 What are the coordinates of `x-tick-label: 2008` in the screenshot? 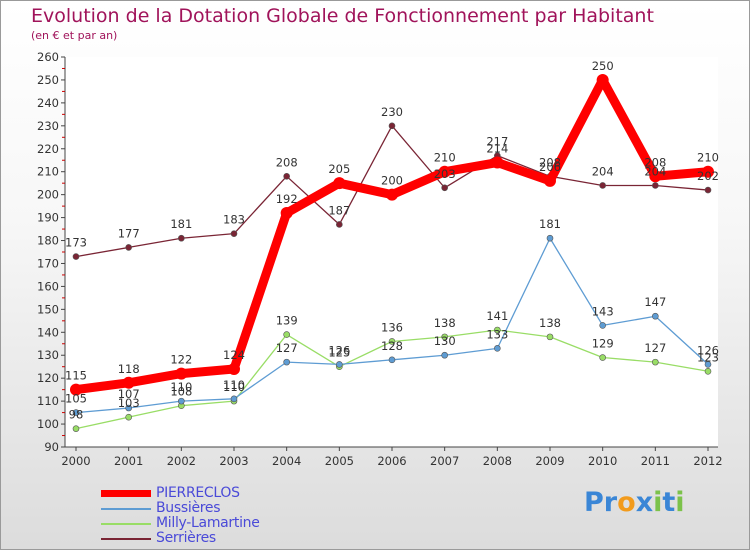 It's located at (497, 461).